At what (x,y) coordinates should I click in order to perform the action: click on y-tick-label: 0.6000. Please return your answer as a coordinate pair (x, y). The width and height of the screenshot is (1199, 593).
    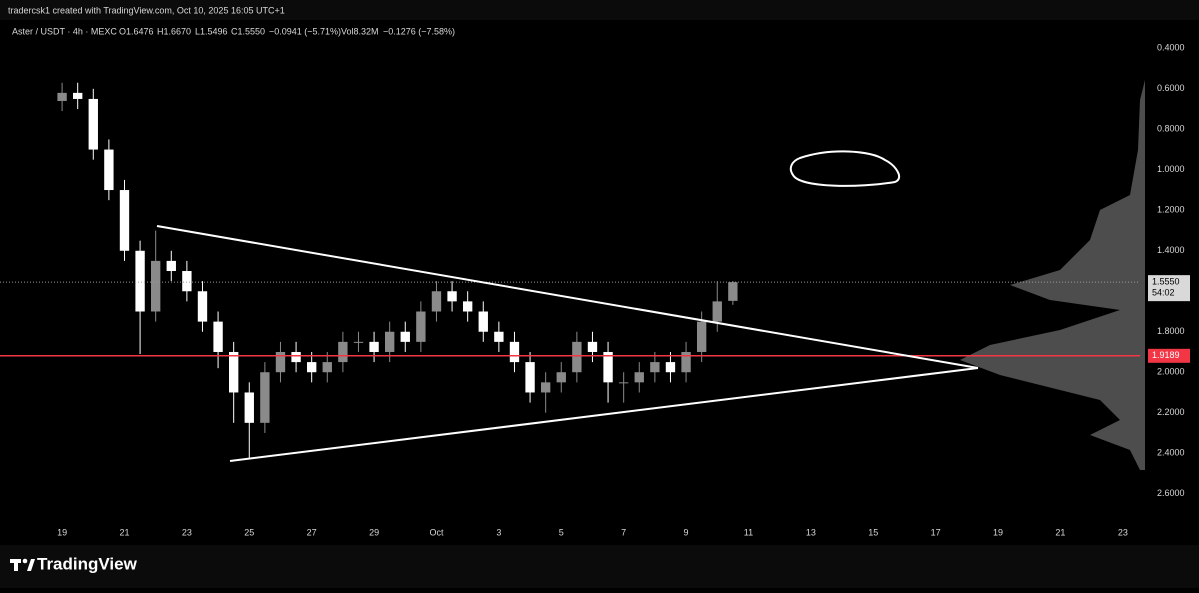
    Looking at the image, I should click on (1171, 88).